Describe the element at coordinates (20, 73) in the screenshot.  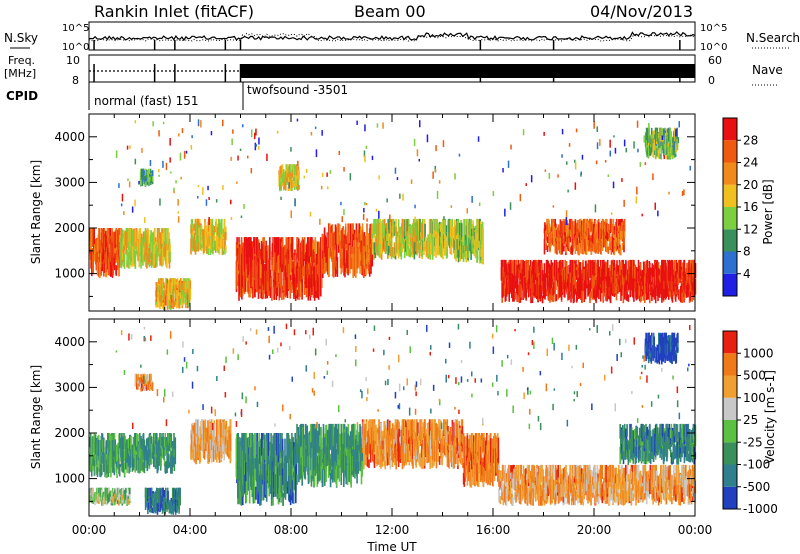
I see `freq-label-line2: [MHz]` at that location.